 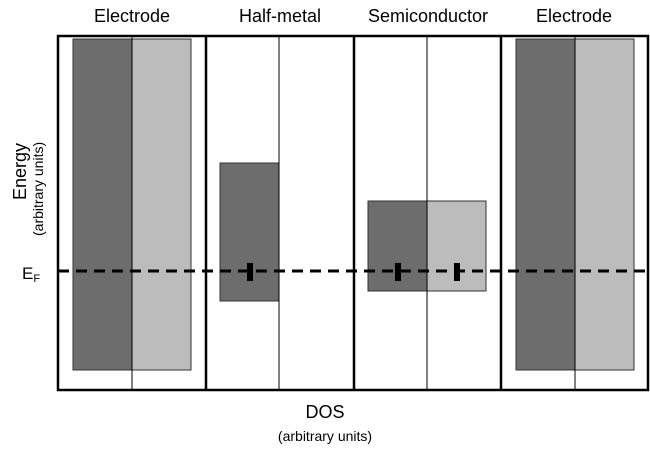 I want to click on panel-title-semiconductor: Semiconductor, so click(x=428, y=16).